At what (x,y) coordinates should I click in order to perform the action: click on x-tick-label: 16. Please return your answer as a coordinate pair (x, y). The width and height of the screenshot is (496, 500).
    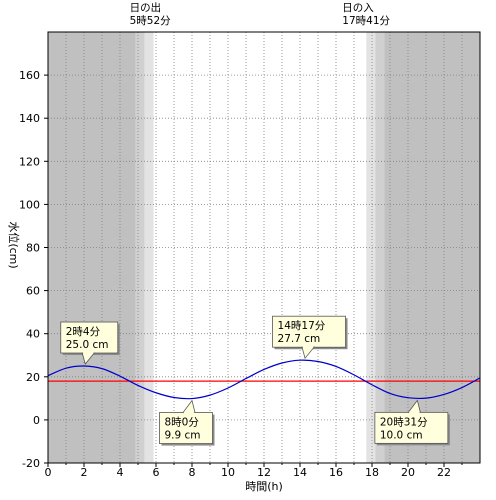
    Looking at the image, I should click on (336, 472).